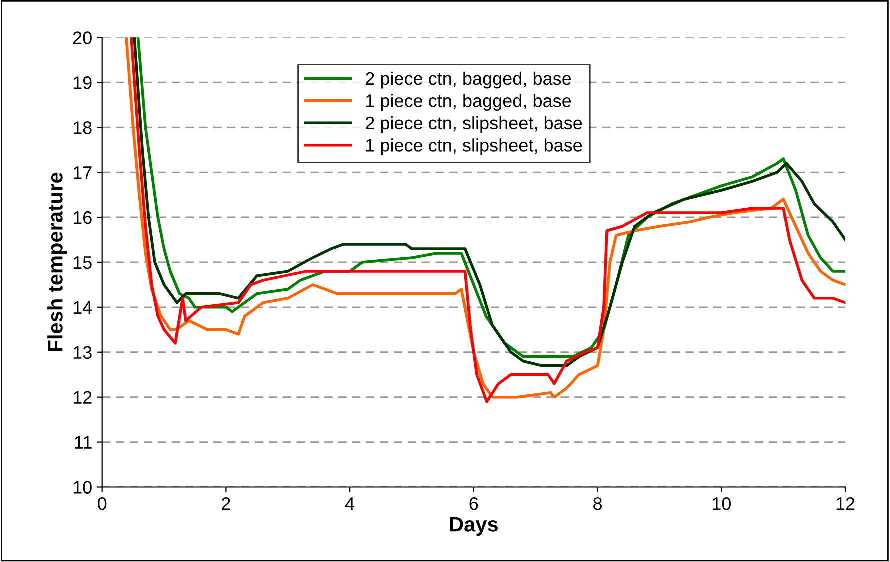 Image resolution: width=890 pixels, height=562 pixels. What do you see at coordinates (83, 353) in the screenshot?
I see `y-tick-label: 13` at bounding box center [83, 353].